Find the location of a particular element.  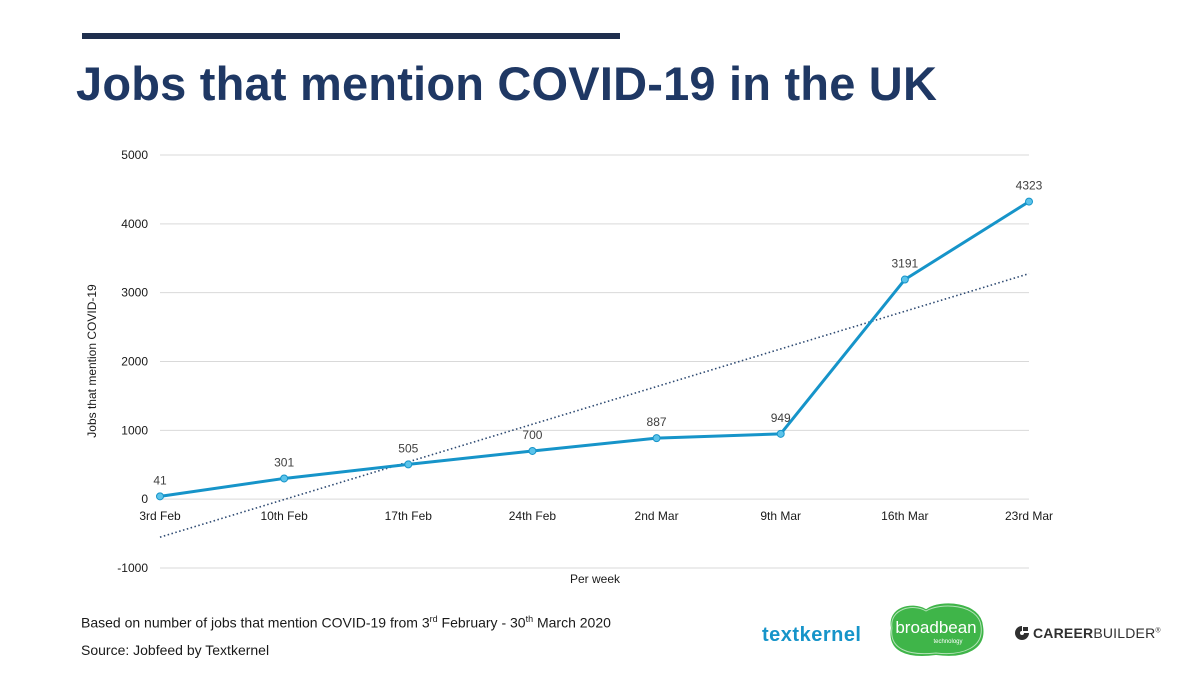

textkernel-logo: textkernel is located at coordinates (812, 635).